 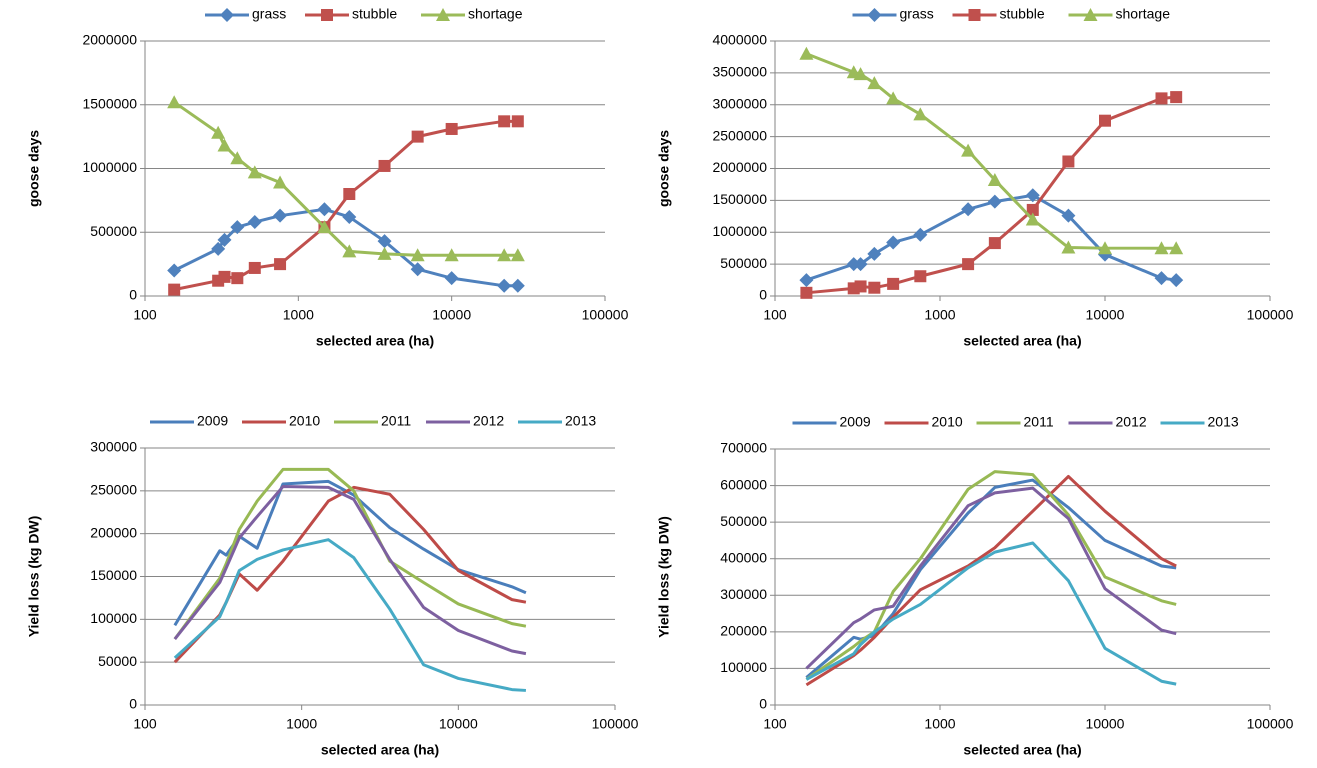 I want to click on y-tick-label: 50000, so click(x=117, y=661).